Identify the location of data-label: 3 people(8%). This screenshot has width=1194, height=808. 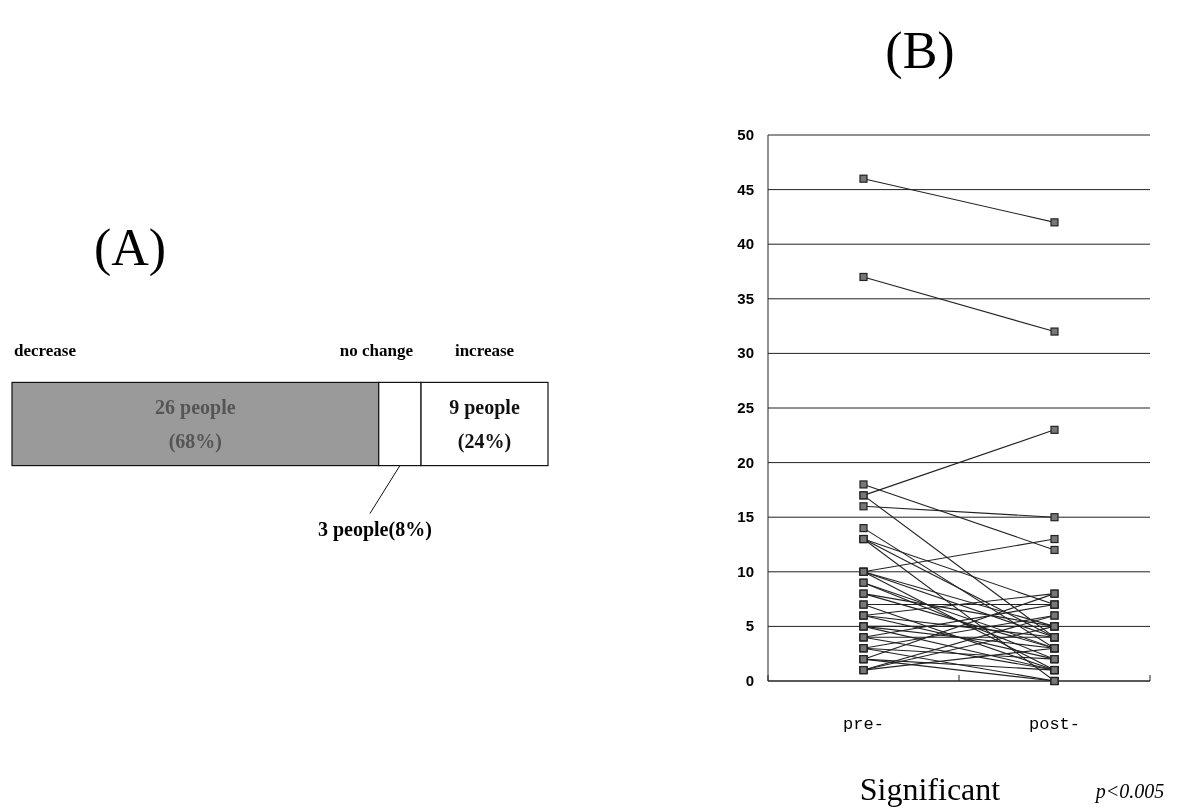
(374, 529).